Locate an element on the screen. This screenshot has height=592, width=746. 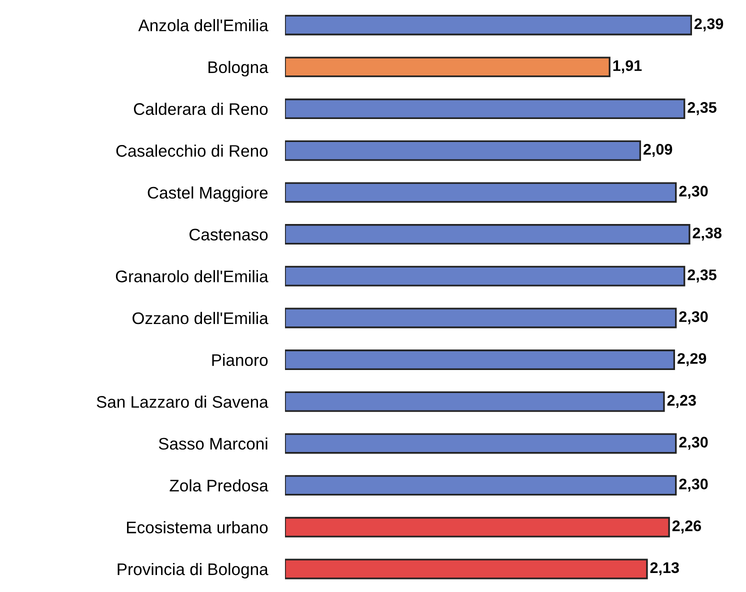
y-tick-label: Sasso Marconi is located at coordinates (213, 443).